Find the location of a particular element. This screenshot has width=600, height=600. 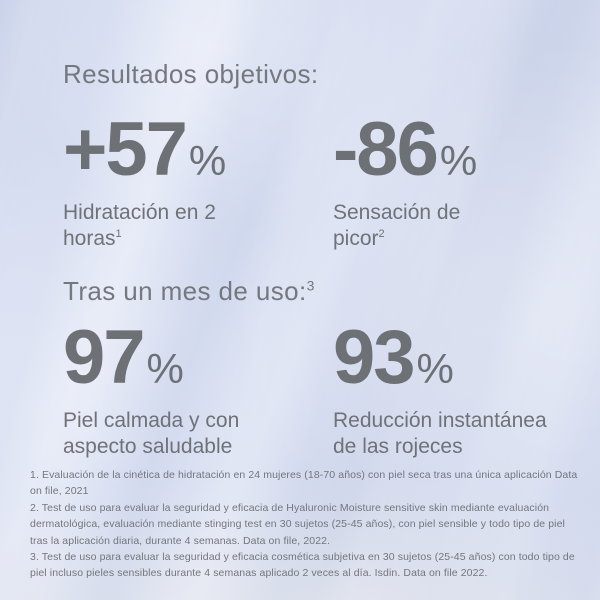

stat-hydration: +57% Hidratación en 2 horas1 is located at coordinates (198, 182).